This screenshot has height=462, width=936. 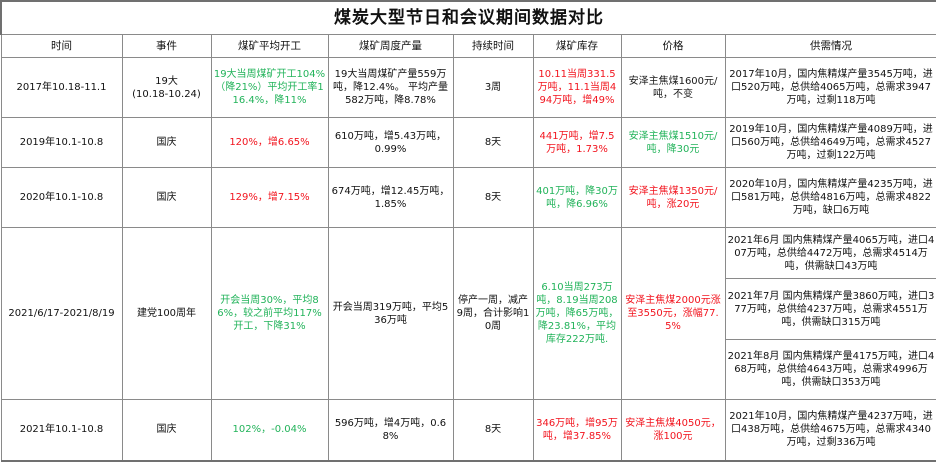 What do you see at coordinates (61, 197) in the screenshot?
I see `cell-time: 2020年10.1-10.8` at bounding box center [61, 197].